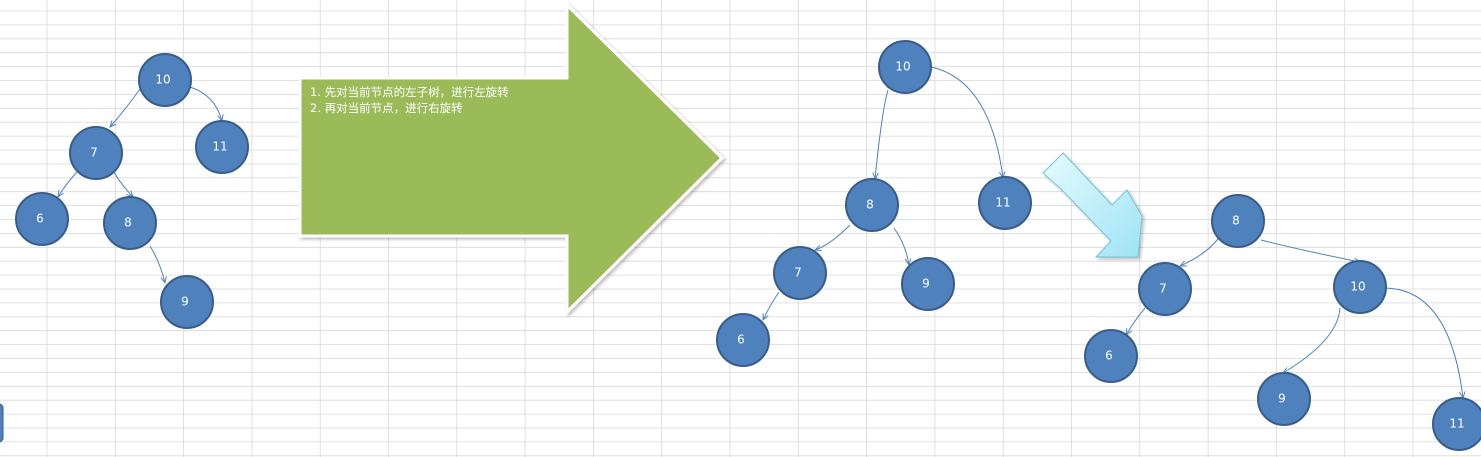 The height and width of the screenshot is (457, 1481). Describe the element at coordinates (409, 92) in the screenshot. I see `instruction-line-1: 1. 先对当前节点的左子树，进行左旋转` at that location.